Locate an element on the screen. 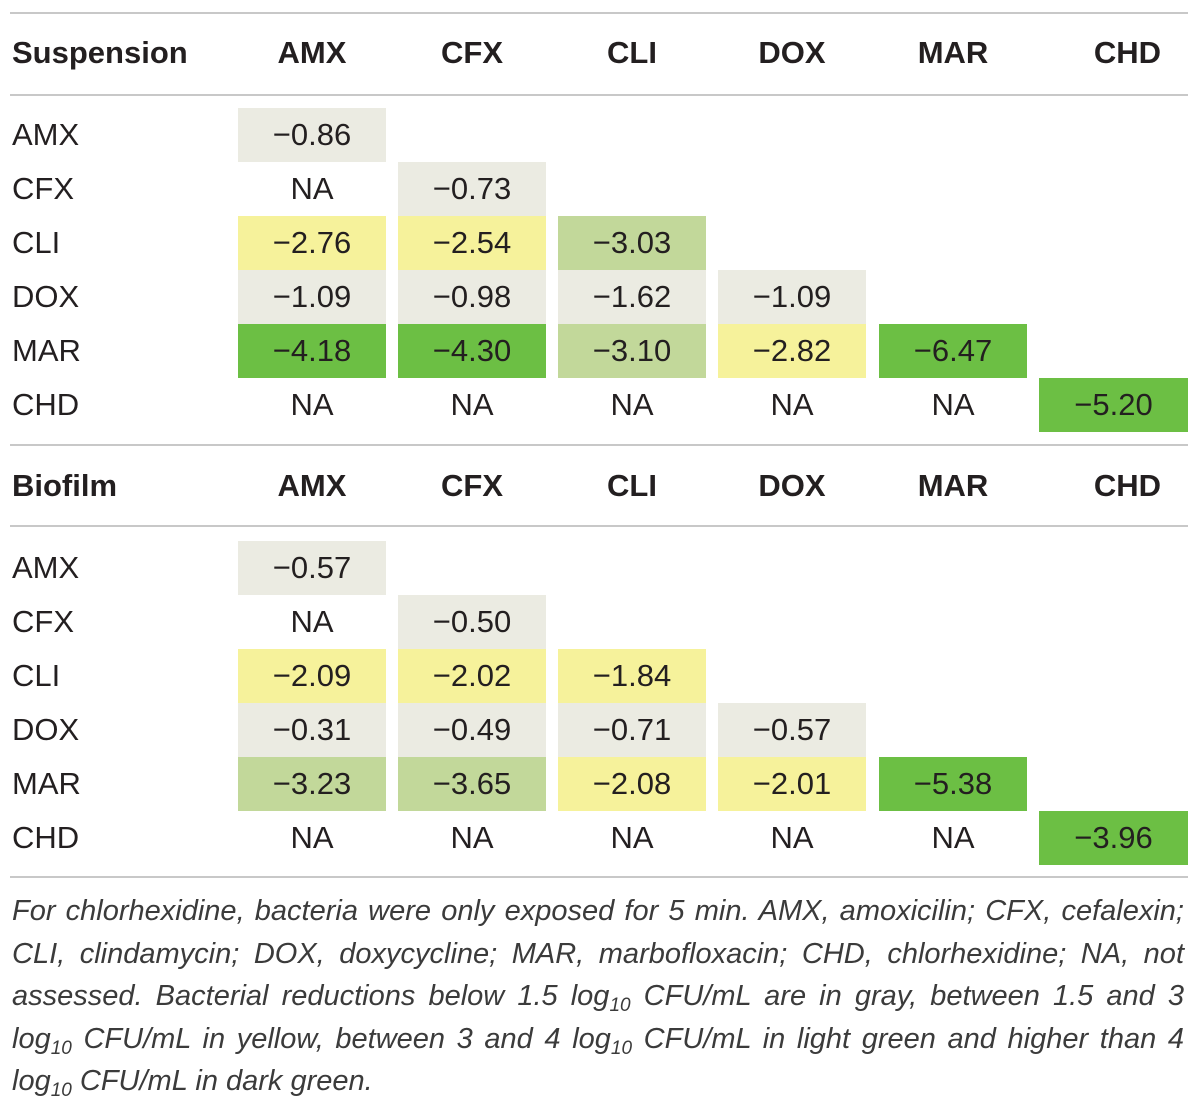 This screenshot has width=1200, height=1112. biofilm-title: Biofilm is located at coordinates (65, 485).